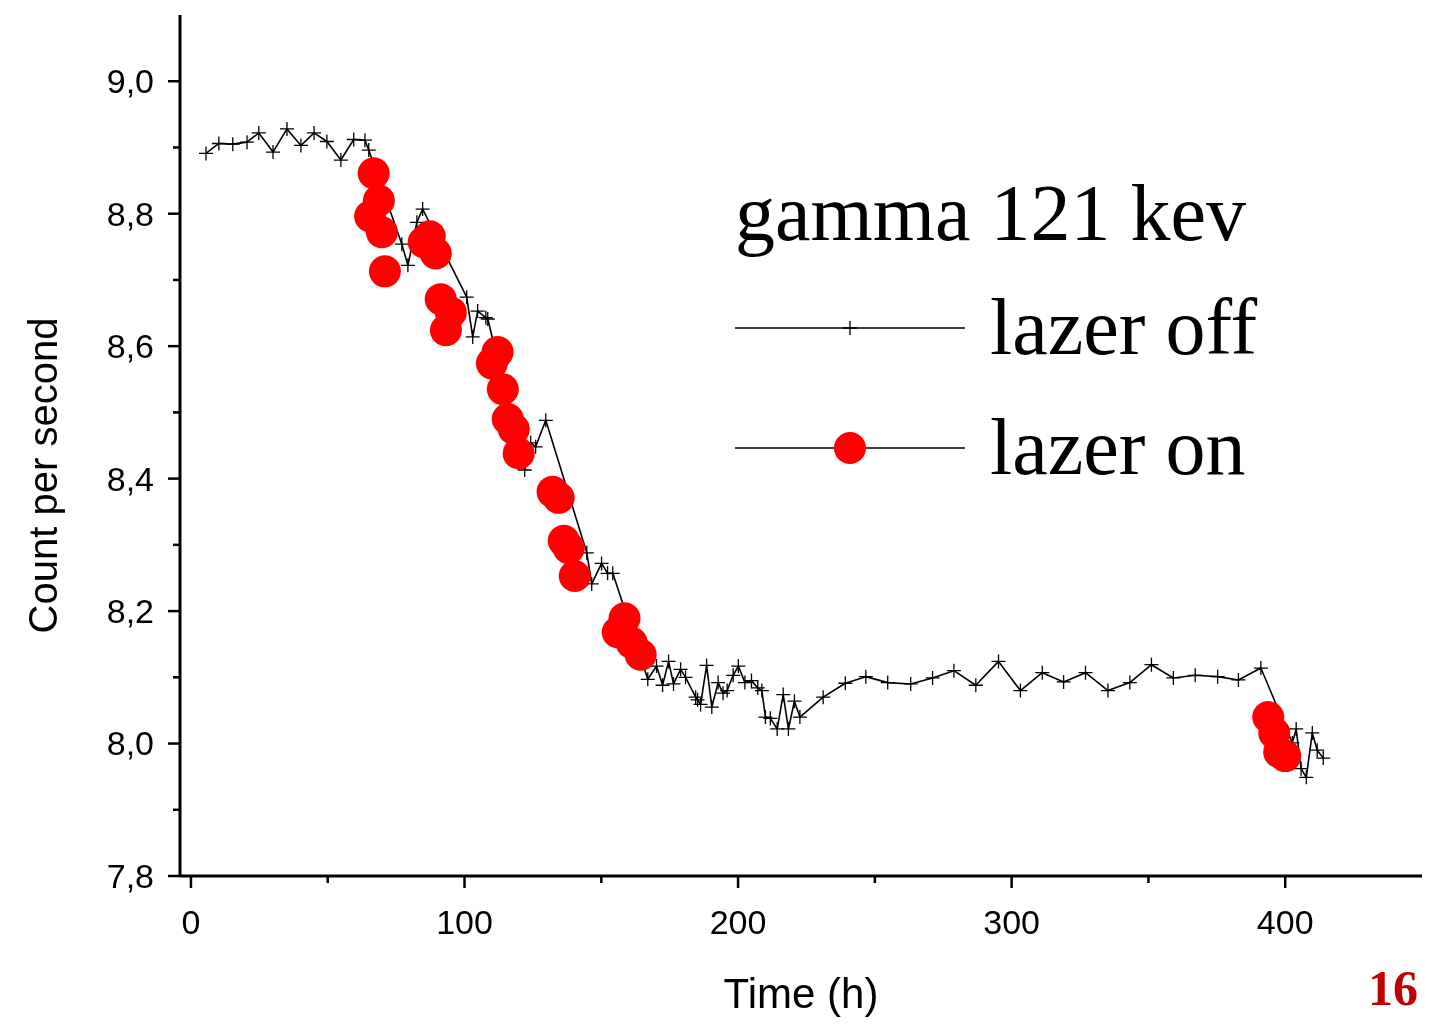 This screenshot has height=1024, width=1432. I want to click on x-tick-label: 300, so click(1012, 922).